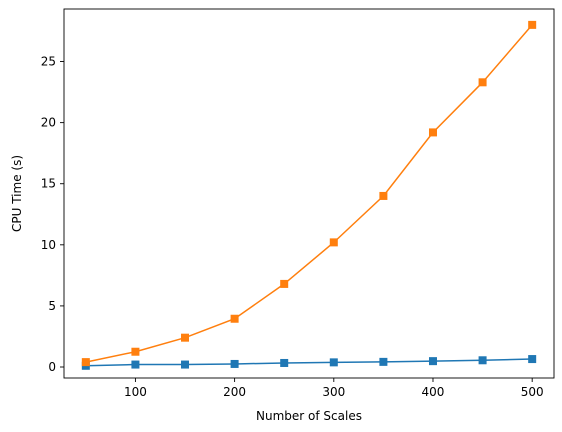  Describe the element at coordinates (333, 392) in the screenshot. I see `x-tick-label: 300` at that location.